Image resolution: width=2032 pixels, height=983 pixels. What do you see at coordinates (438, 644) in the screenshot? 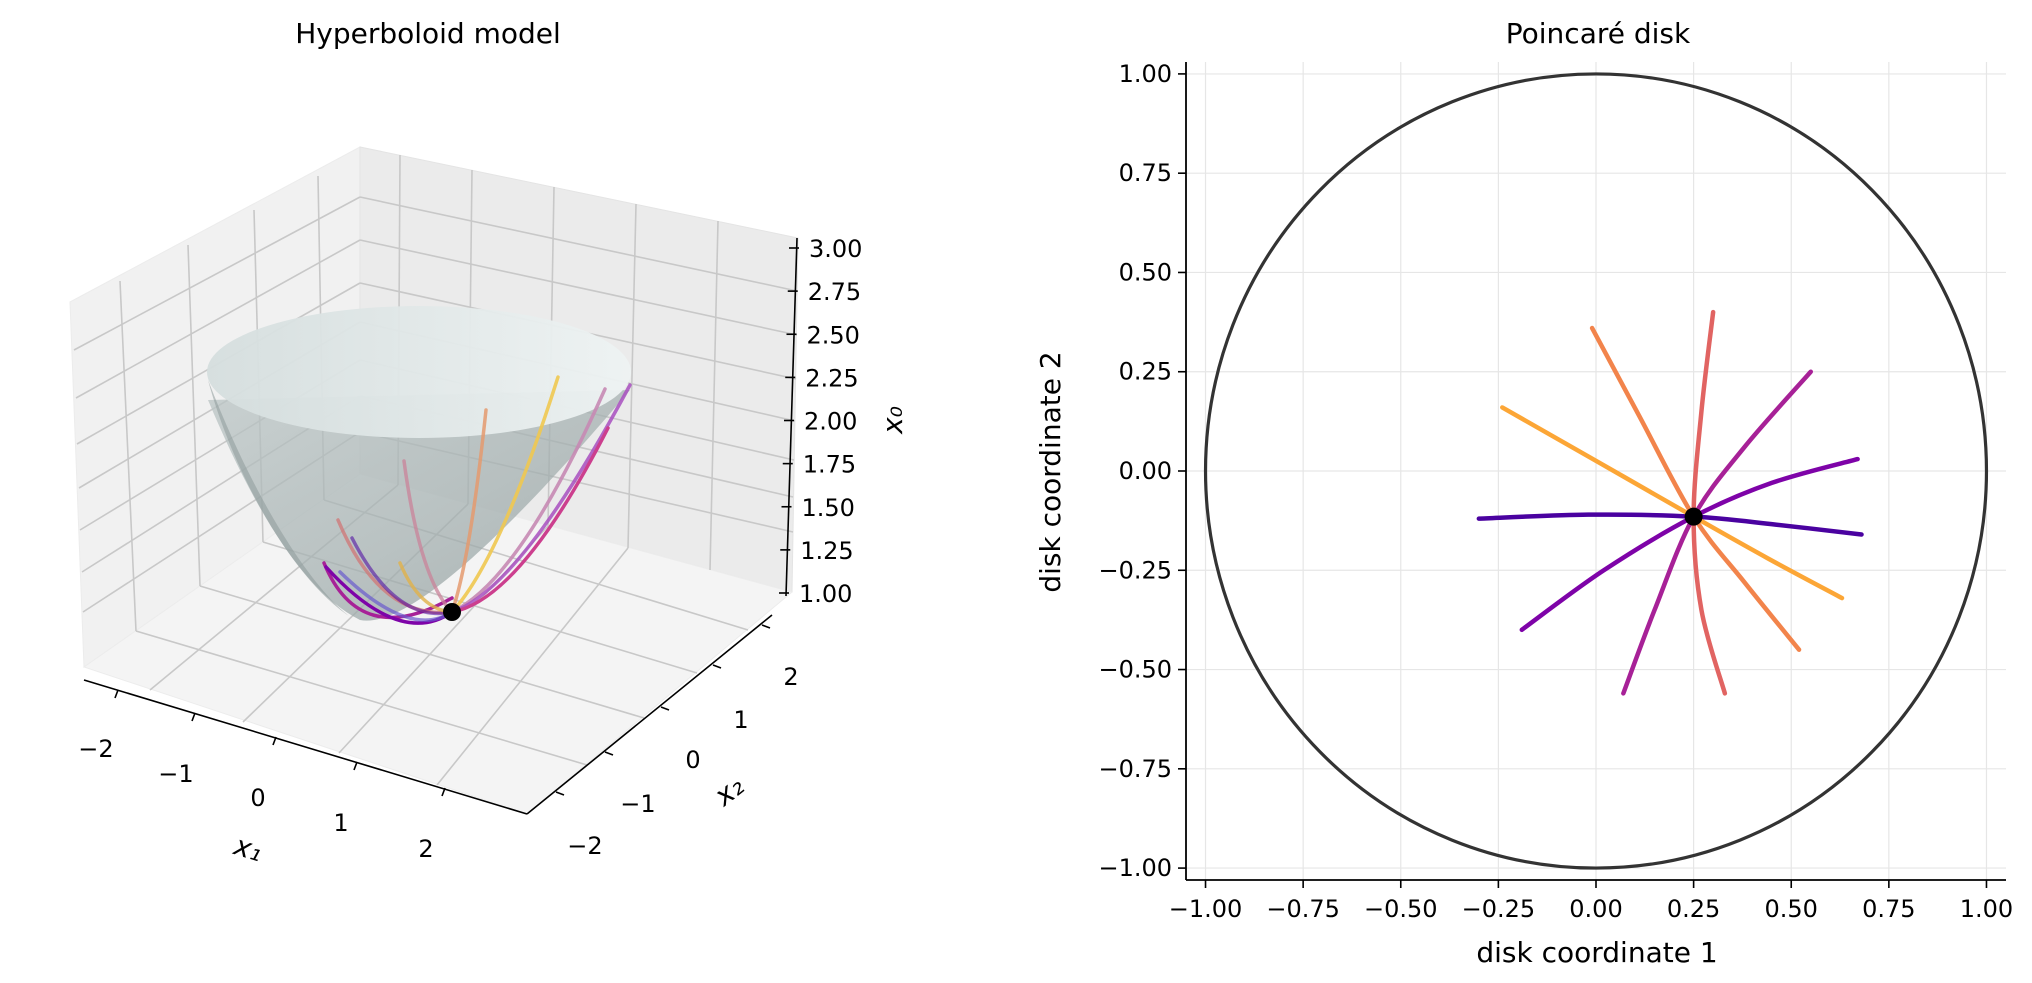
I see `floor-pane` at bounding box center [438, 644].